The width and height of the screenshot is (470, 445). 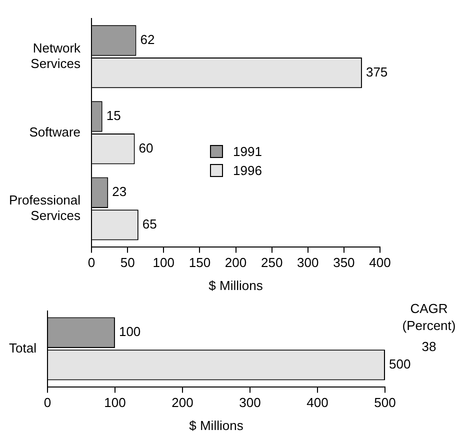 I want to click on data-label: 62, so click(x=147, y=40).